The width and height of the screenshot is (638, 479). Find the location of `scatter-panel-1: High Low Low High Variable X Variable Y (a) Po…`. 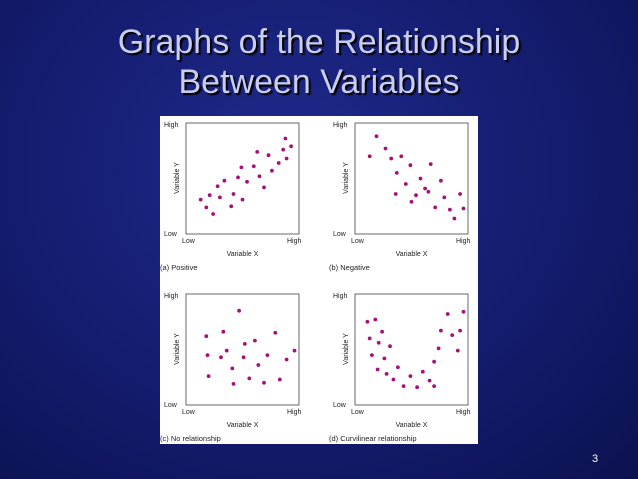

scatter-panel-1: High Low Low High Variable X Variable Y (a) Po… is located at coordinates (231, 197).